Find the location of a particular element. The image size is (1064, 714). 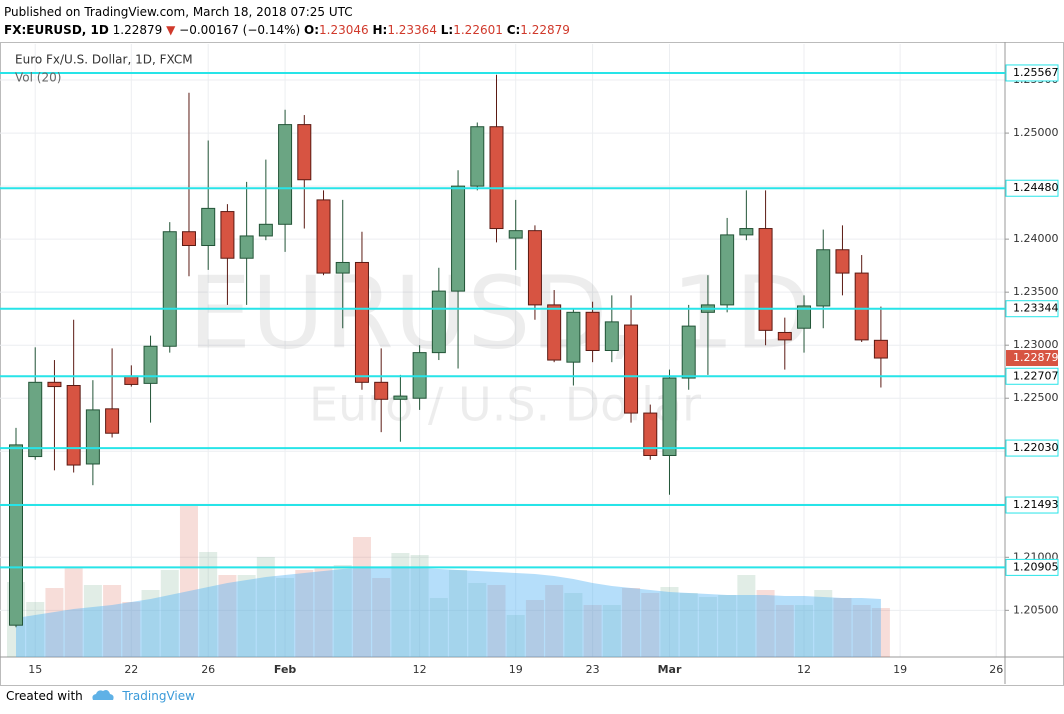

o-label: O: is located at coordinates (312, 30).